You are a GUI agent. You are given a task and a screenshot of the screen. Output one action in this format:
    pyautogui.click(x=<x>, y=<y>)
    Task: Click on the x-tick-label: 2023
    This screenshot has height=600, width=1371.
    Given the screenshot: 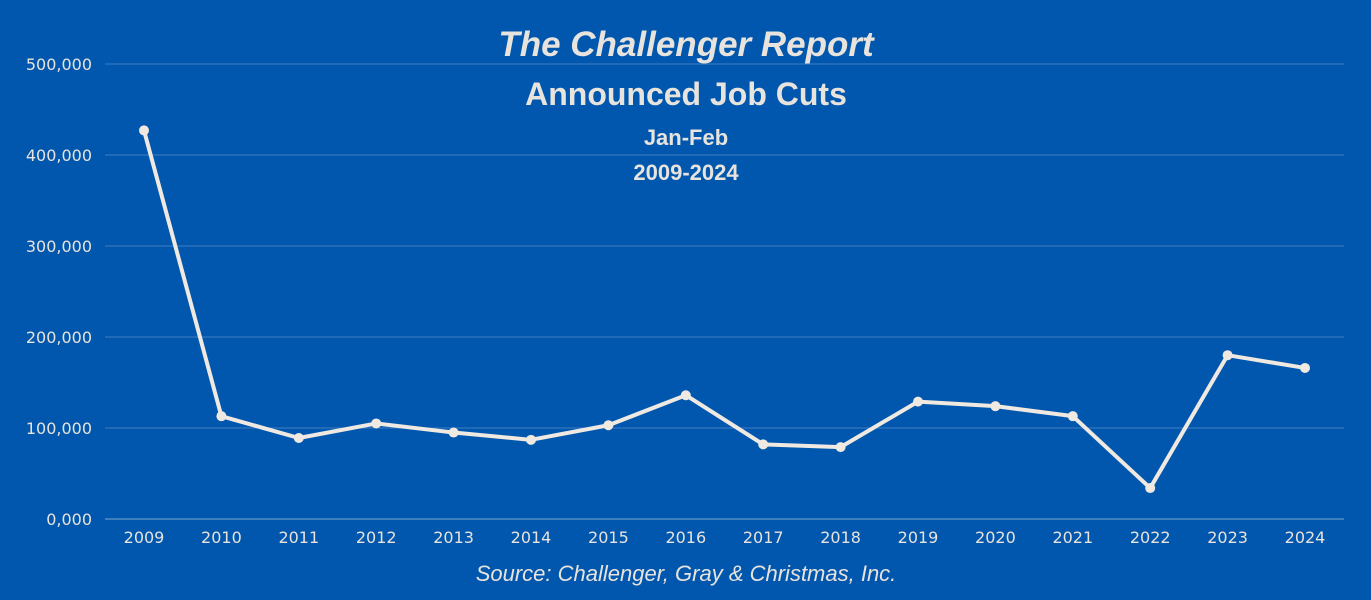 What is the action you would take?
    pyautogui.click(x=1227, y=537)
    